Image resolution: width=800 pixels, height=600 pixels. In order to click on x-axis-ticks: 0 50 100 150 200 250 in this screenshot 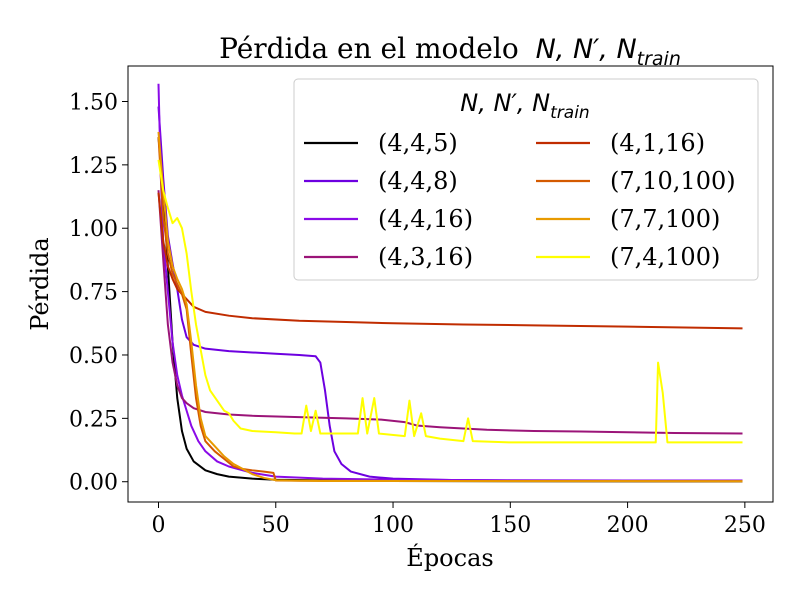, I will do `click(458, 520)`.